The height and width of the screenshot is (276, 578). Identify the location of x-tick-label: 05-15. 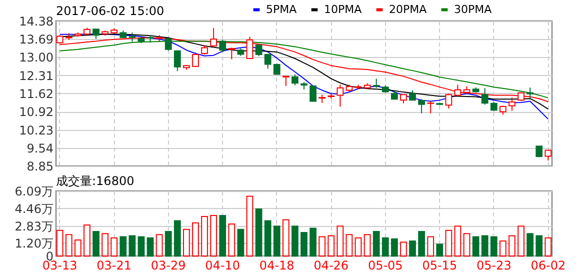
(440, 265).